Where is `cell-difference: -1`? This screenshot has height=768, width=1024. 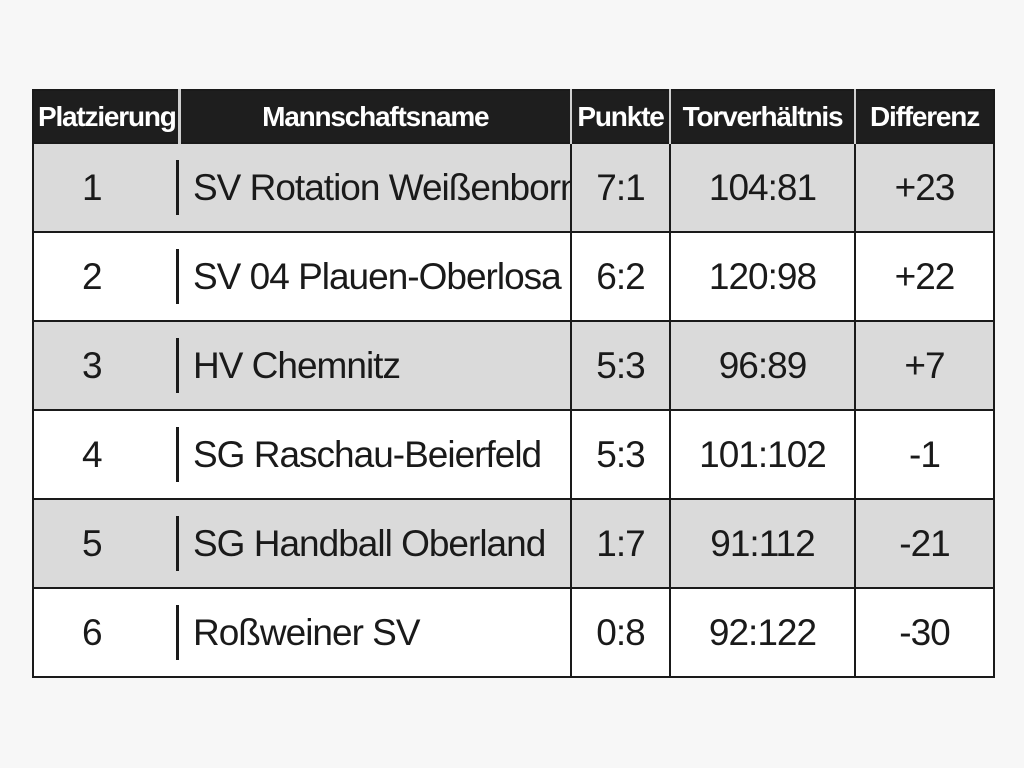 cell-difference: -1 is located at coordinates (924, 454).